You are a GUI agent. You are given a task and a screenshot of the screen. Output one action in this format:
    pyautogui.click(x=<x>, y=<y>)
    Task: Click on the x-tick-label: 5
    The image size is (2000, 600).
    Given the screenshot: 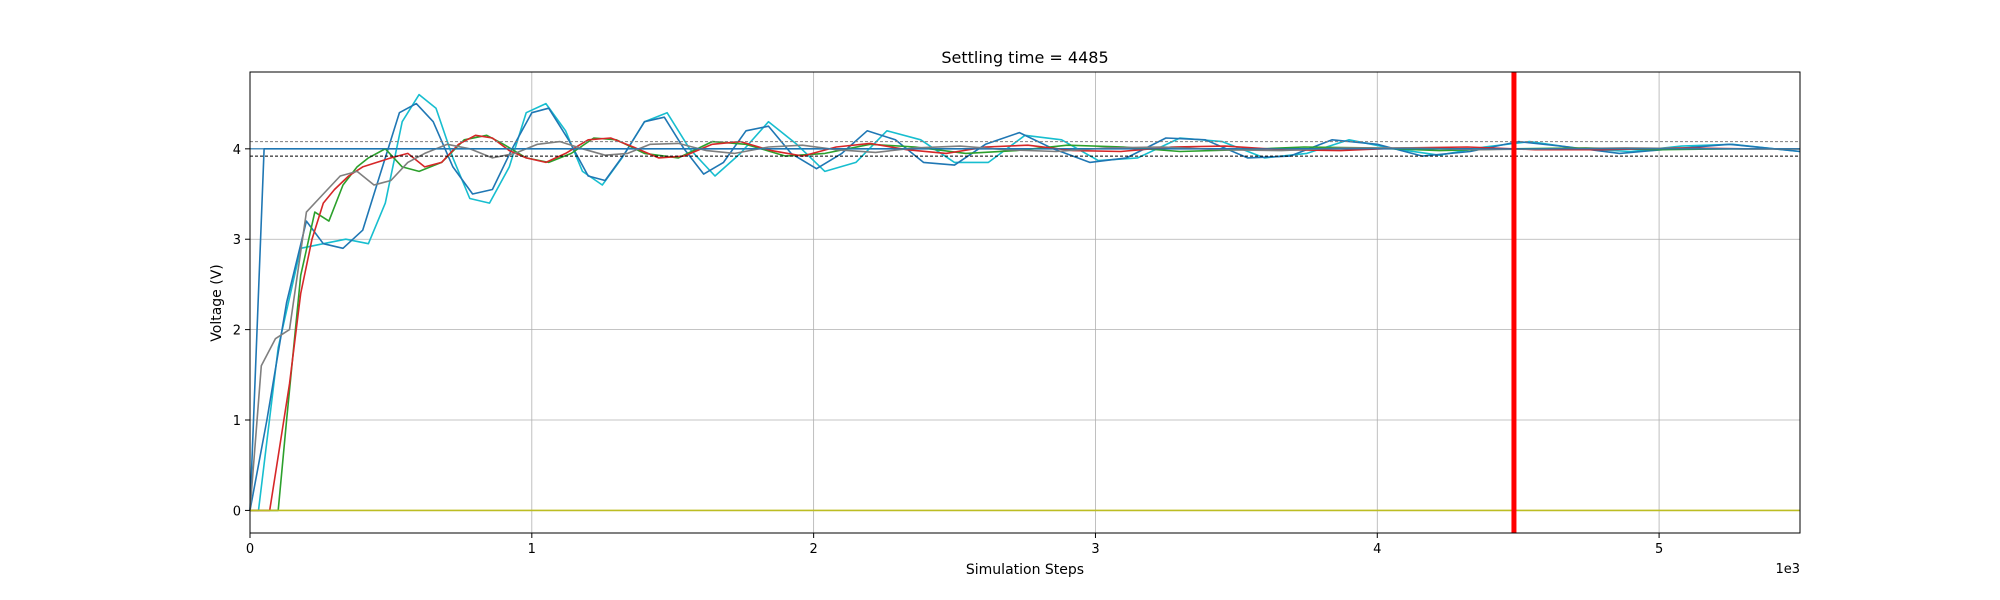 What is the action you would take?
    pyautogui.click(x=1659, y=549)
    